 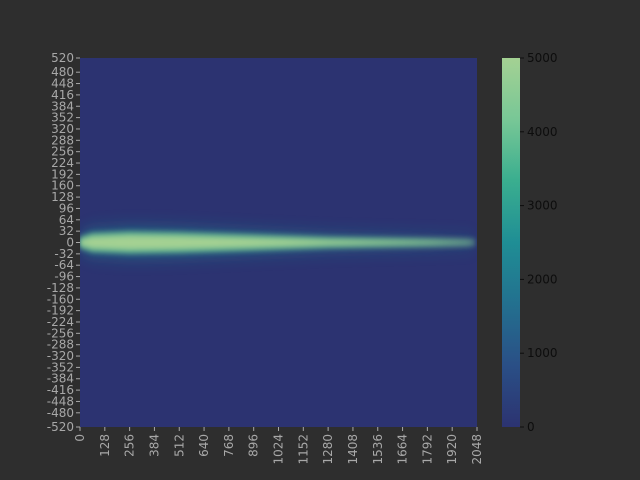 I want to click on y-tick-label: -288, so click(x=60, y=345).